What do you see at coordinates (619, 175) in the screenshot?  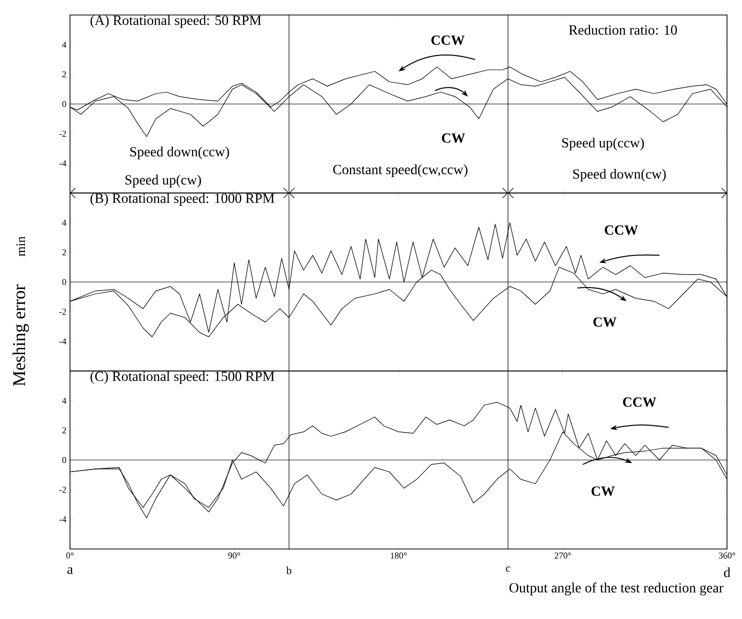 I see `annotation: Speed down(cw)` at bounding box center [619, 175].